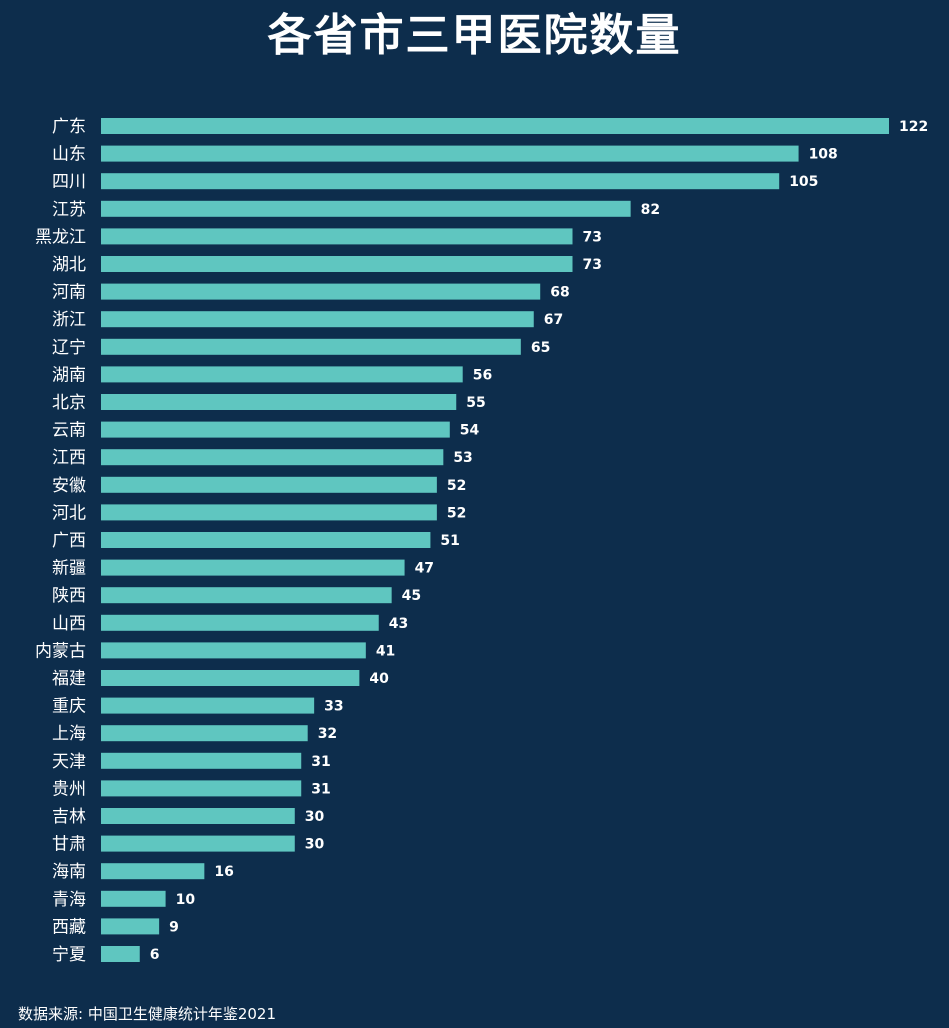 This screenshot has width=949, height=1028. Describe the element at coordinates (69, 596) in the screenshot. I see `category-label: 陕西` at that location.